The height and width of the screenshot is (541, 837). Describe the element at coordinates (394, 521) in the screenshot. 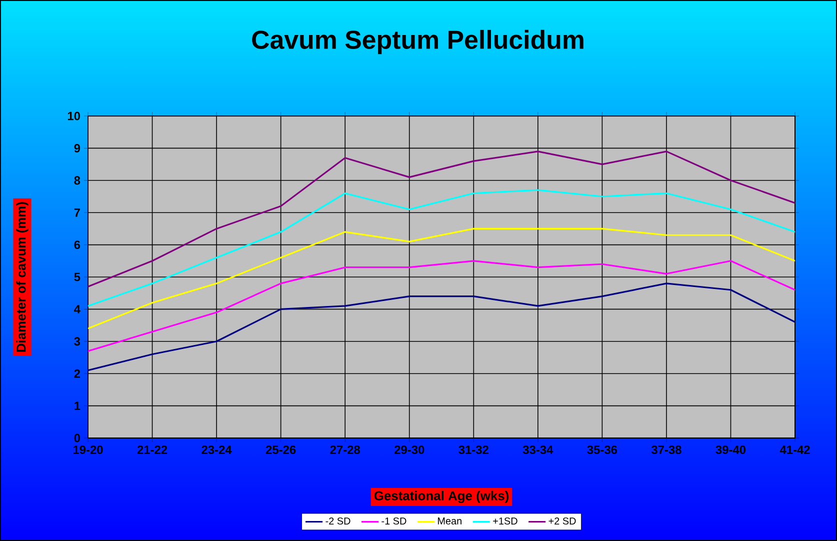

I see `legend-label: -1 SD` at that location.